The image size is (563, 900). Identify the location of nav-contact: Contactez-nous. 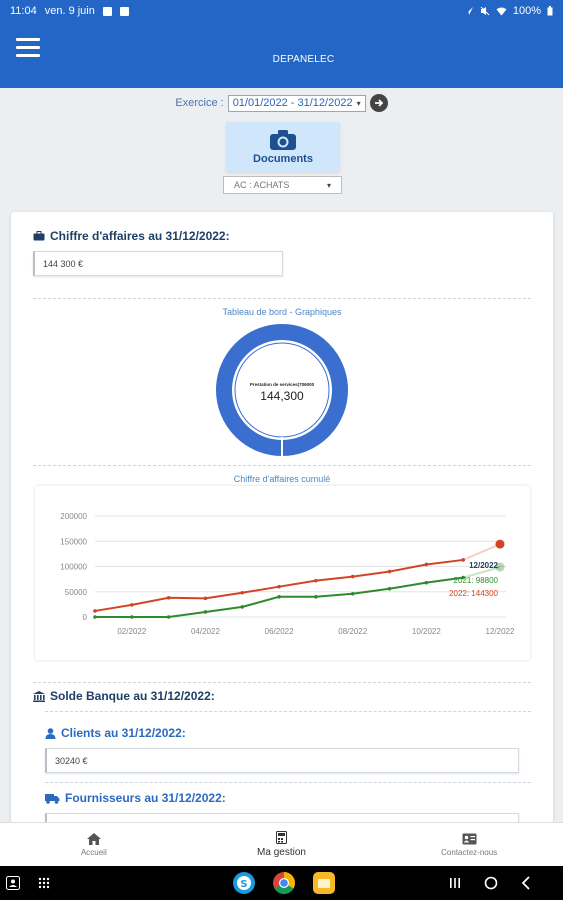
(469, 844).